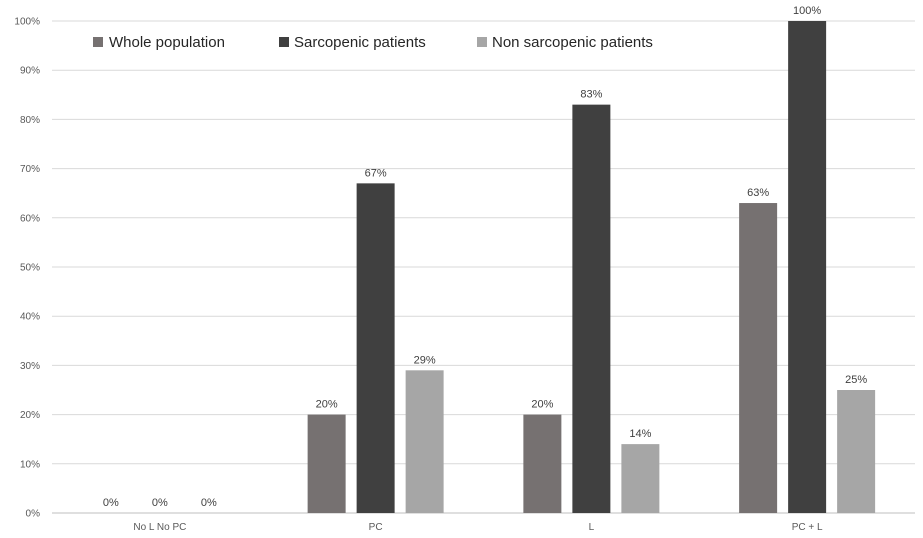  What do you see at coordinates (284, 42) in the screenshot?
I see `legend-swatch-sarcopenic-patients` at bounding box center [284, 42].